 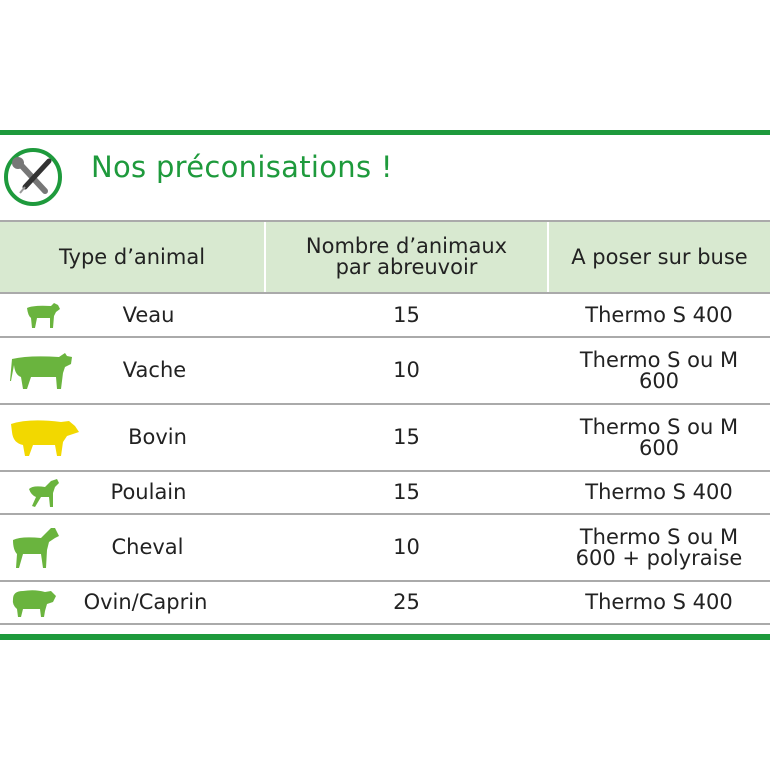 I want to click on animal-name: Bovin, so click(x=157, y=437).